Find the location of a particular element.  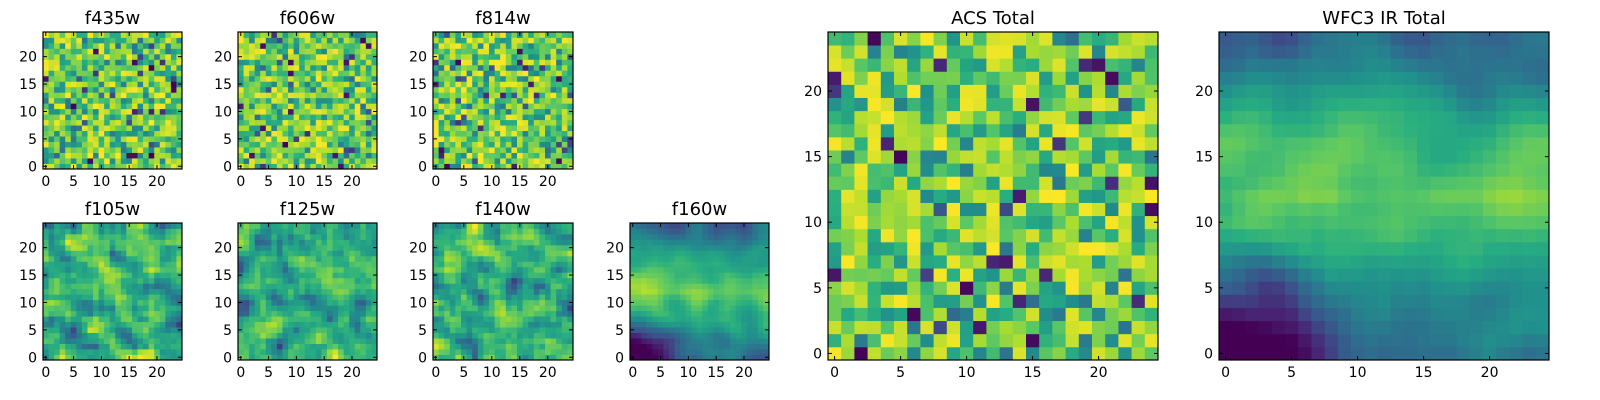

x-tick-label: 15 is located at coordinates (129, 182).